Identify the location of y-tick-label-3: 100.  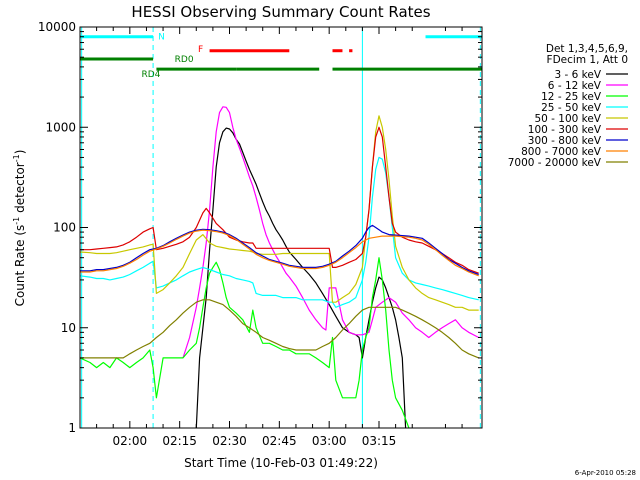
(64, 228).